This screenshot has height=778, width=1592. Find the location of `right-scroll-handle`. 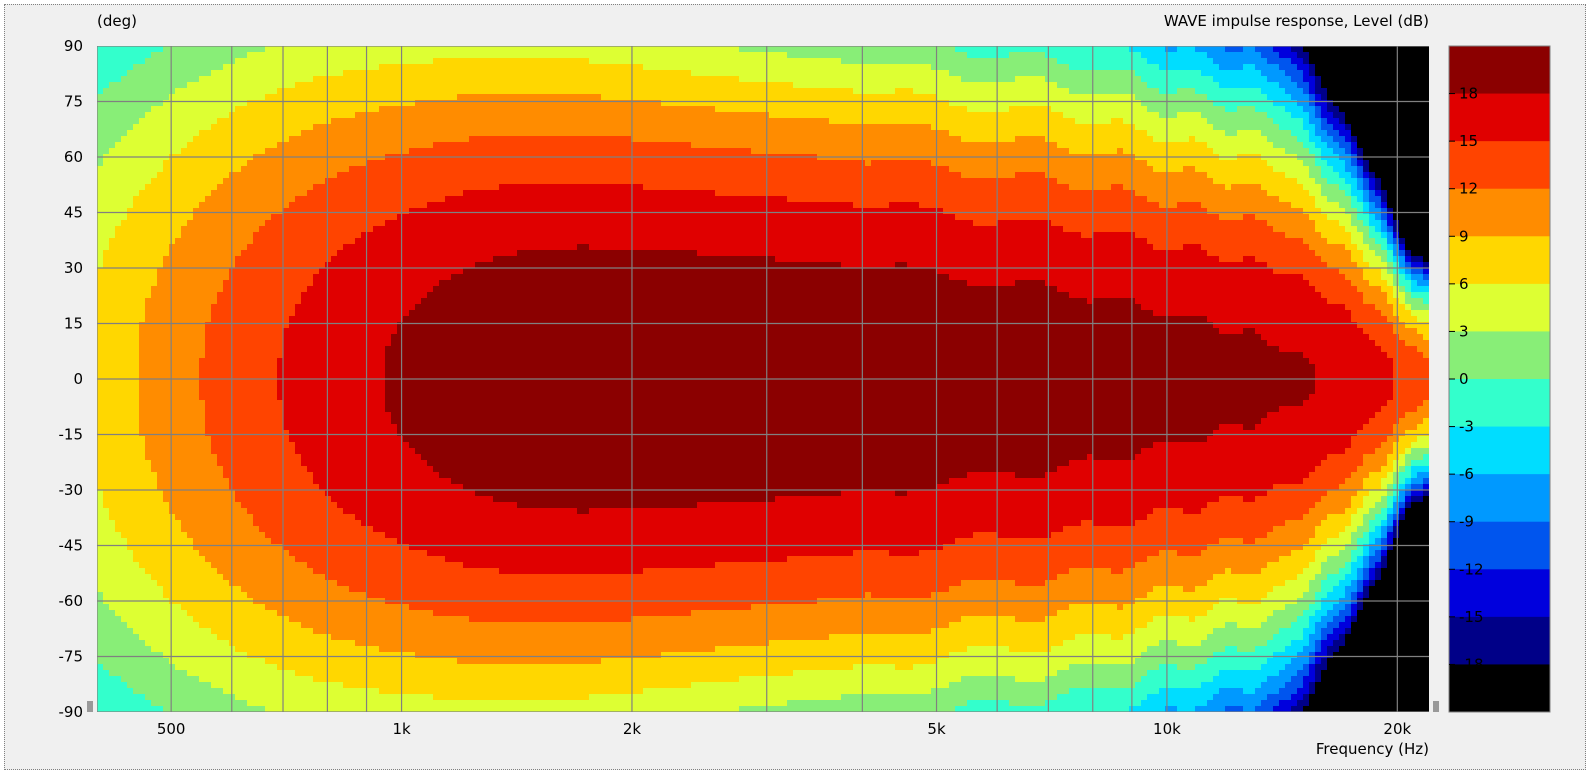

right-scroll-handle is located at coordinates (1436, 706).